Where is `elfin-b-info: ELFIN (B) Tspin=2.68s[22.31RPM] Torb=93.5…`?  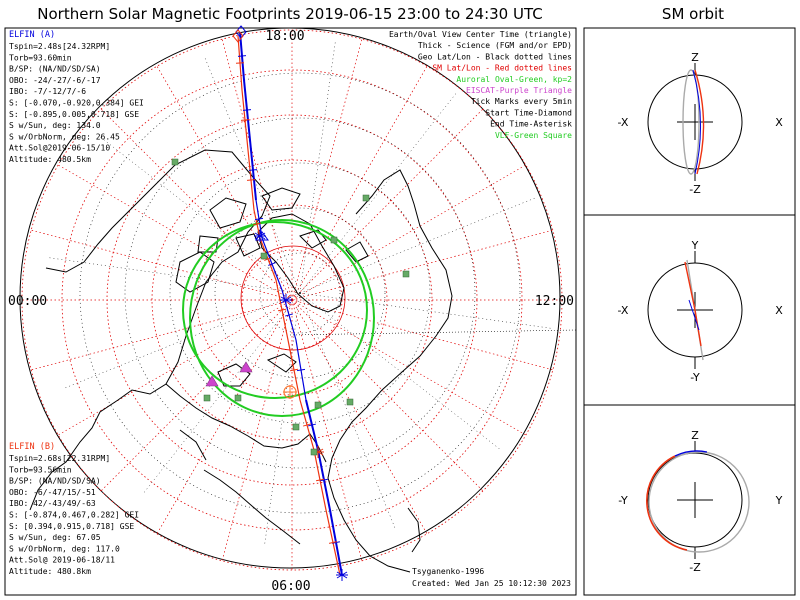 elfin-b-info: ELFIN (B) Tspin=2.68s[22.31RPM] Torb=93.5… is located at coordinates (74, 509).